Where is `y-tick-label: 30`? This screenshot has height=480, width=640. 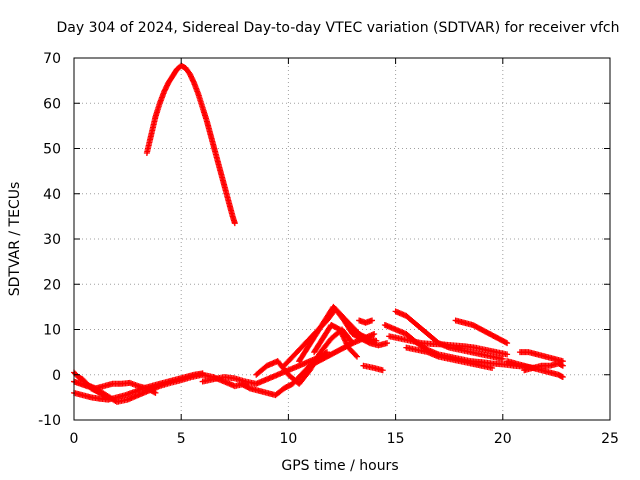 y-tick-label: 30 is located at coordinates (52, 240).